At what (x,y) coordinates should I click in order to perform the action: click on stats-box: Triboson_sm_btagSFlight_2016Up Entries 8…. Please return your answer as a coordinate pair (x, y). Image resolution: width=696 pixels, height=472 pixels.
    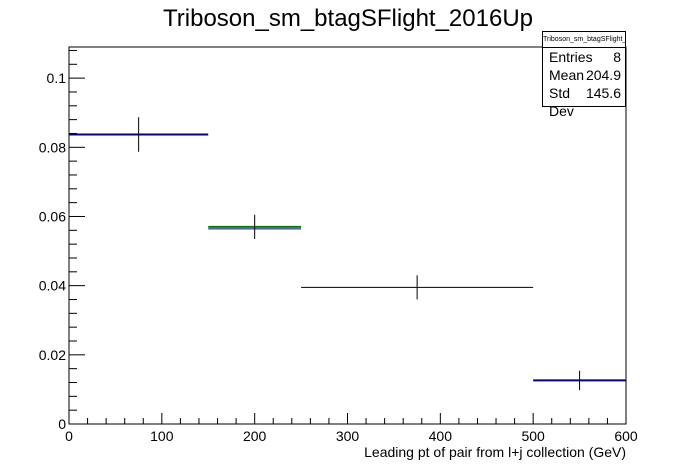
    Looking at the image, I should click on (584, 75).